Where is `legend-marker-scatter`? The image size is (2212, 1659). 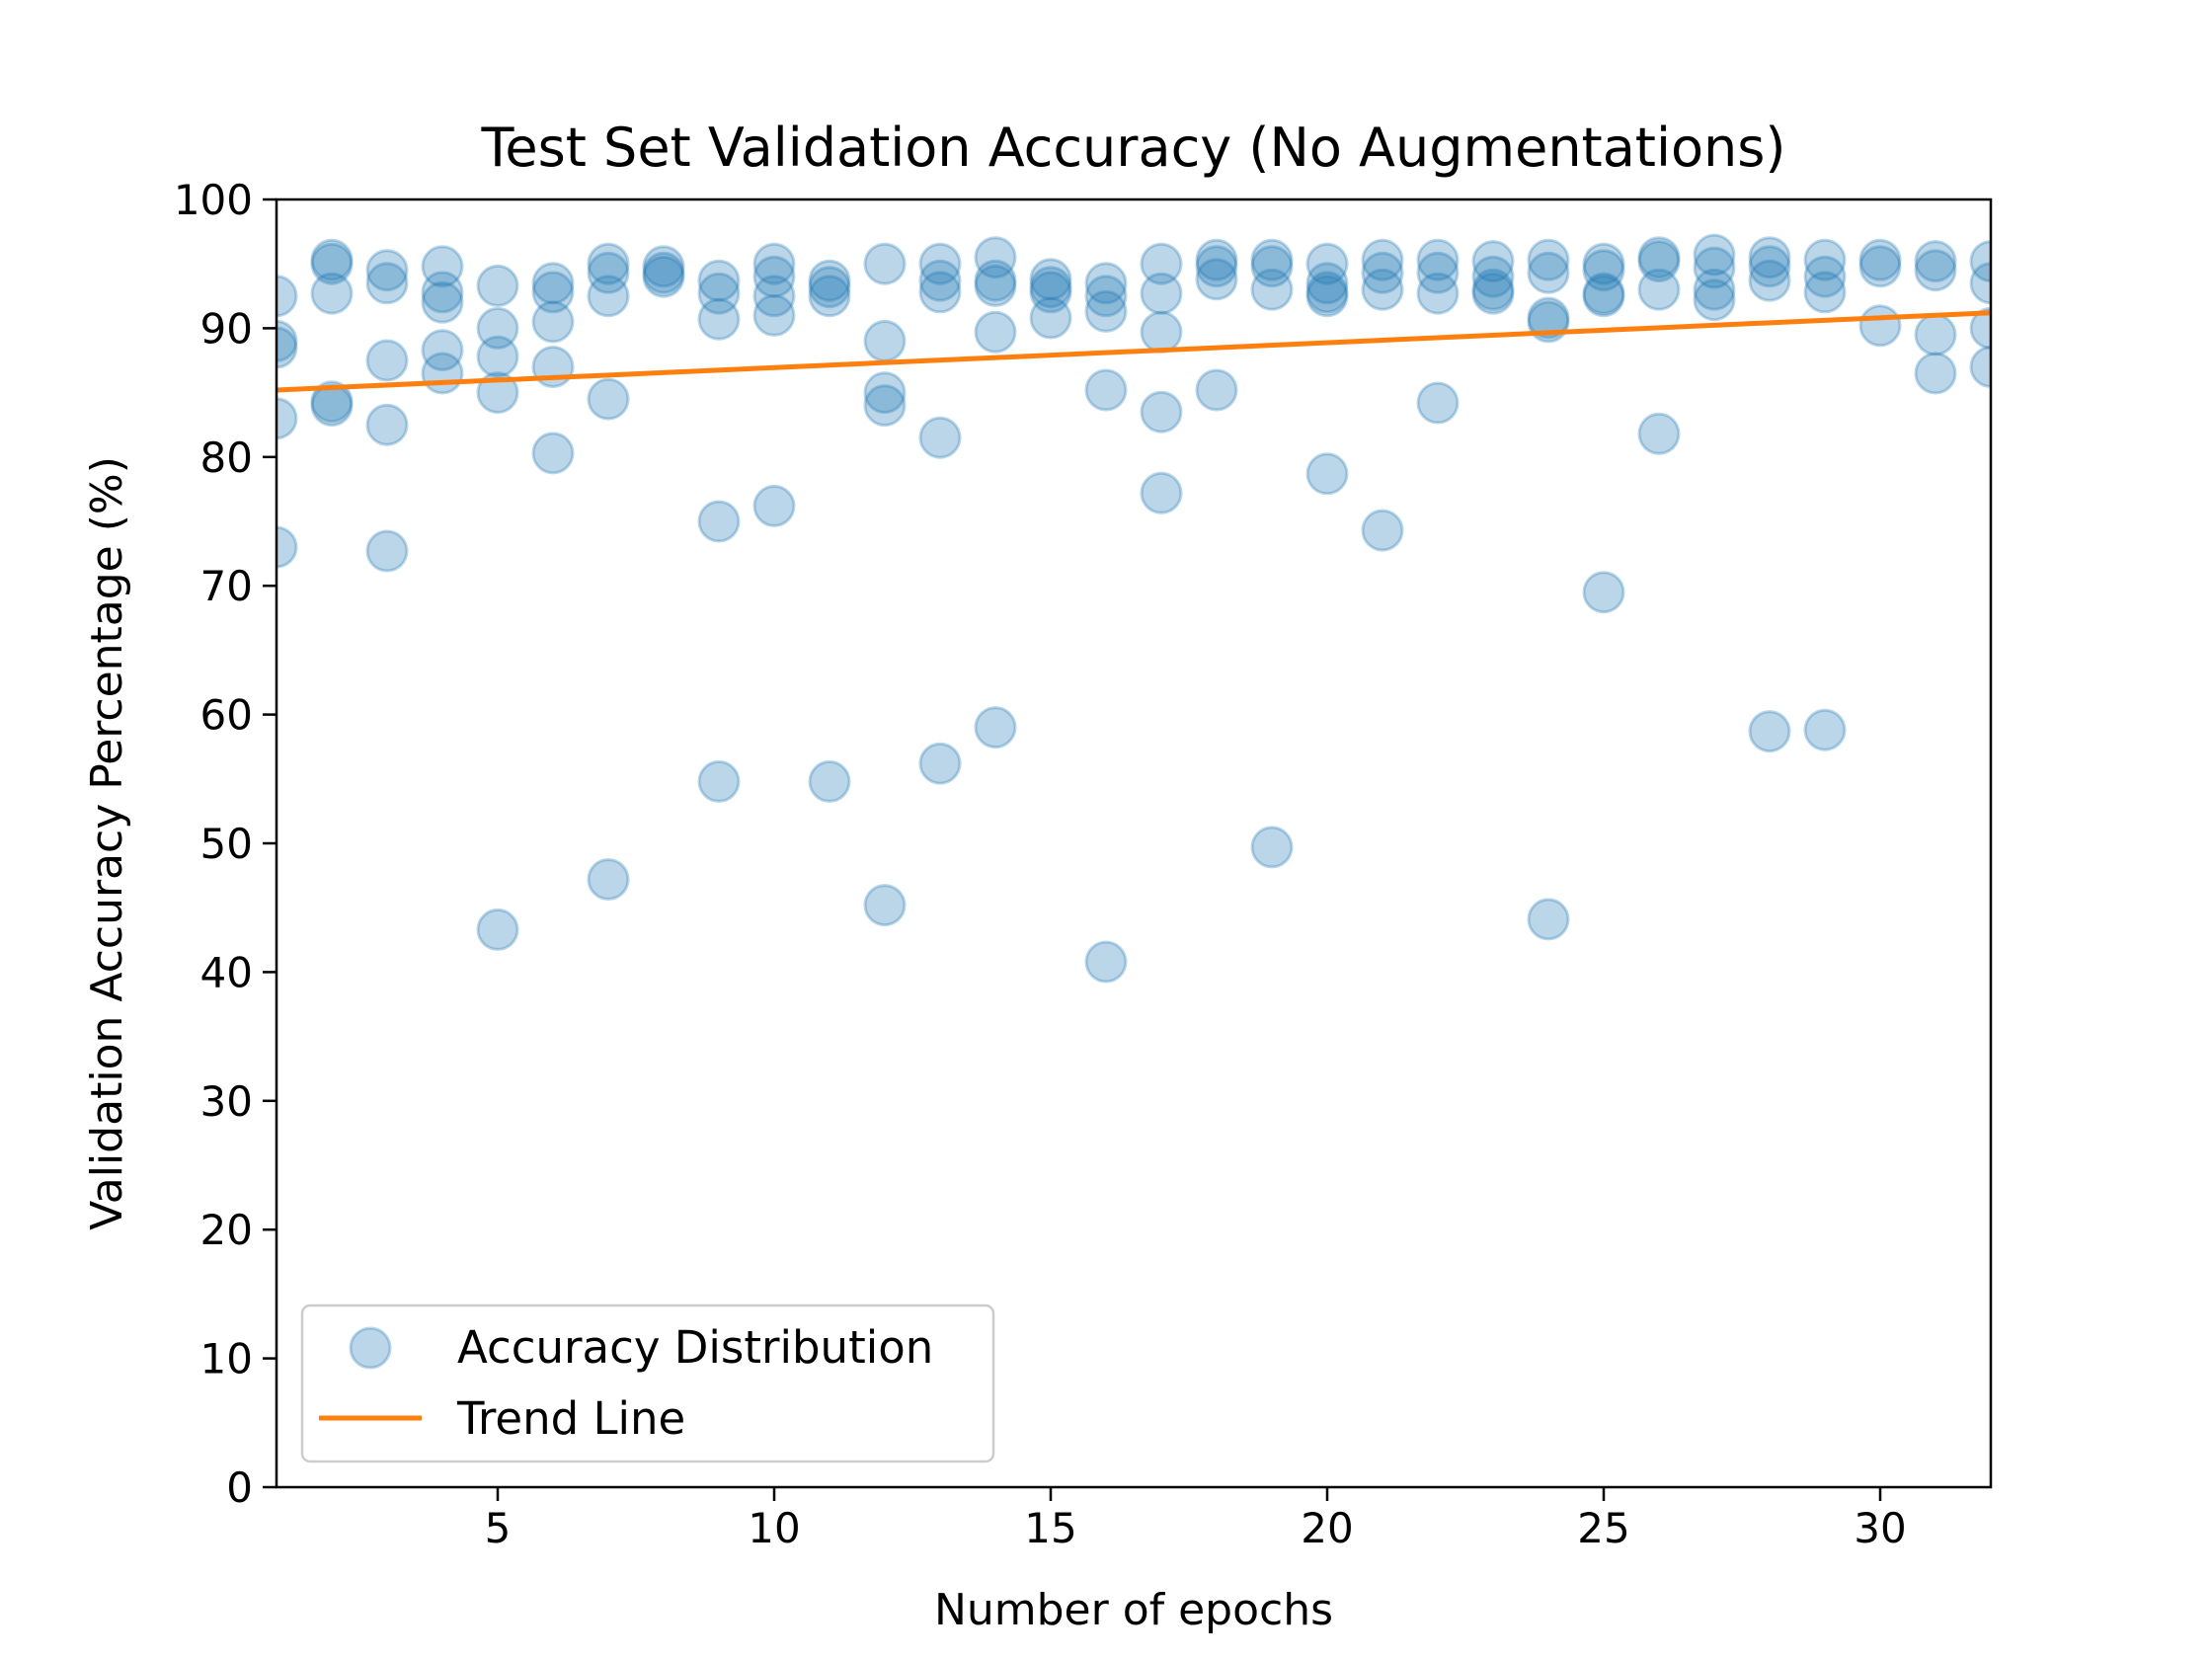
legend-marker-scatter is located at coordinates (371, 1348).